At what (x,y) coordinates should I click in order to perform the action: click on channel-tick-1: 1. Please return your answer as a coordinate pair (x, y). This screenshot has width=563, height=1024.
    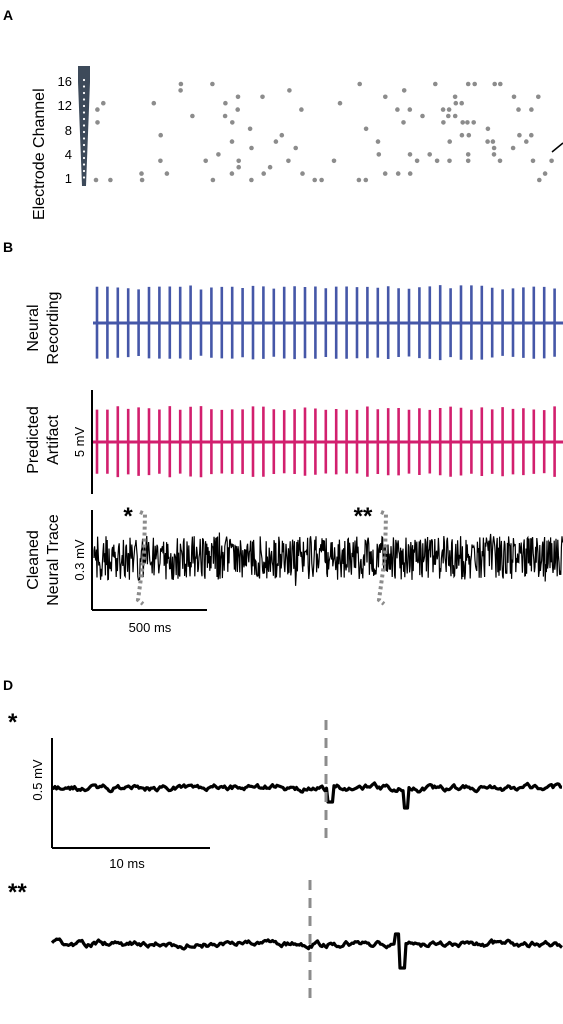
    Looking at the image, I should click on (68, 178).